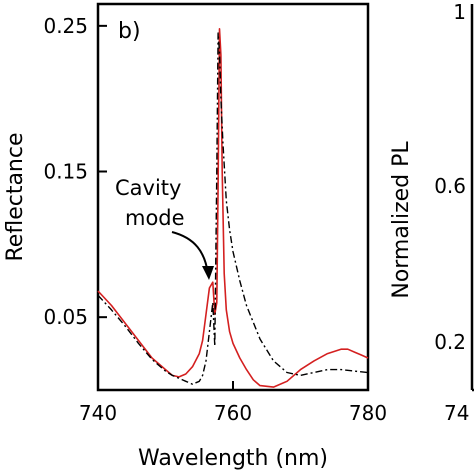  What do you see at coordinates (368, 413) in the screenshot?
I see `x-tick-label: 780` at bounding box center [368, 413].